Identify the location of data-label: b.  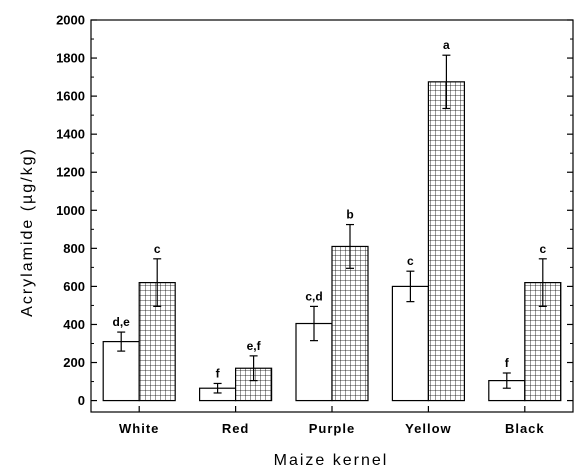
(349, 215).